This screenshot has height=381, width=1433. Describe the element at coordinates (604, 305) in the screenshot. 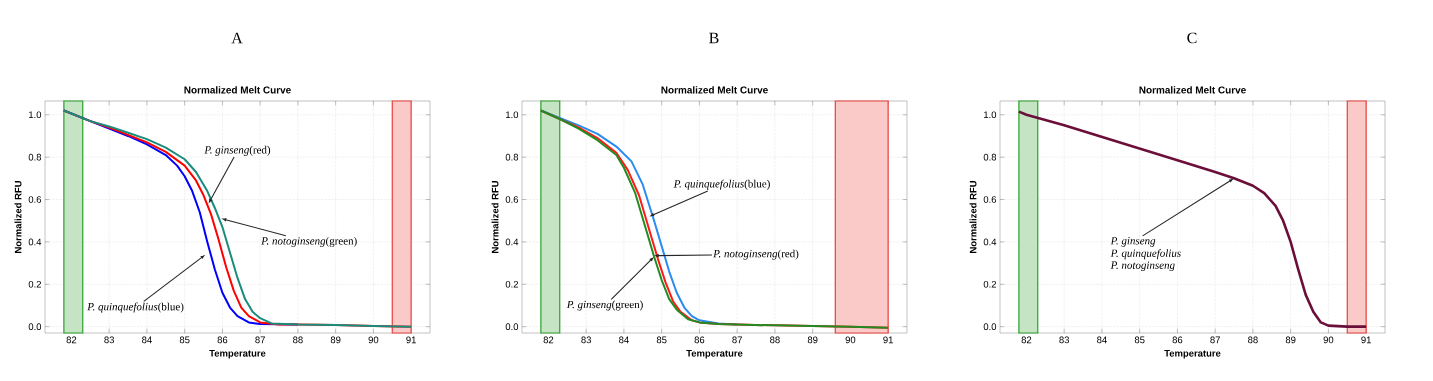

I see `annotation: P. ginseng(green)` at that location.